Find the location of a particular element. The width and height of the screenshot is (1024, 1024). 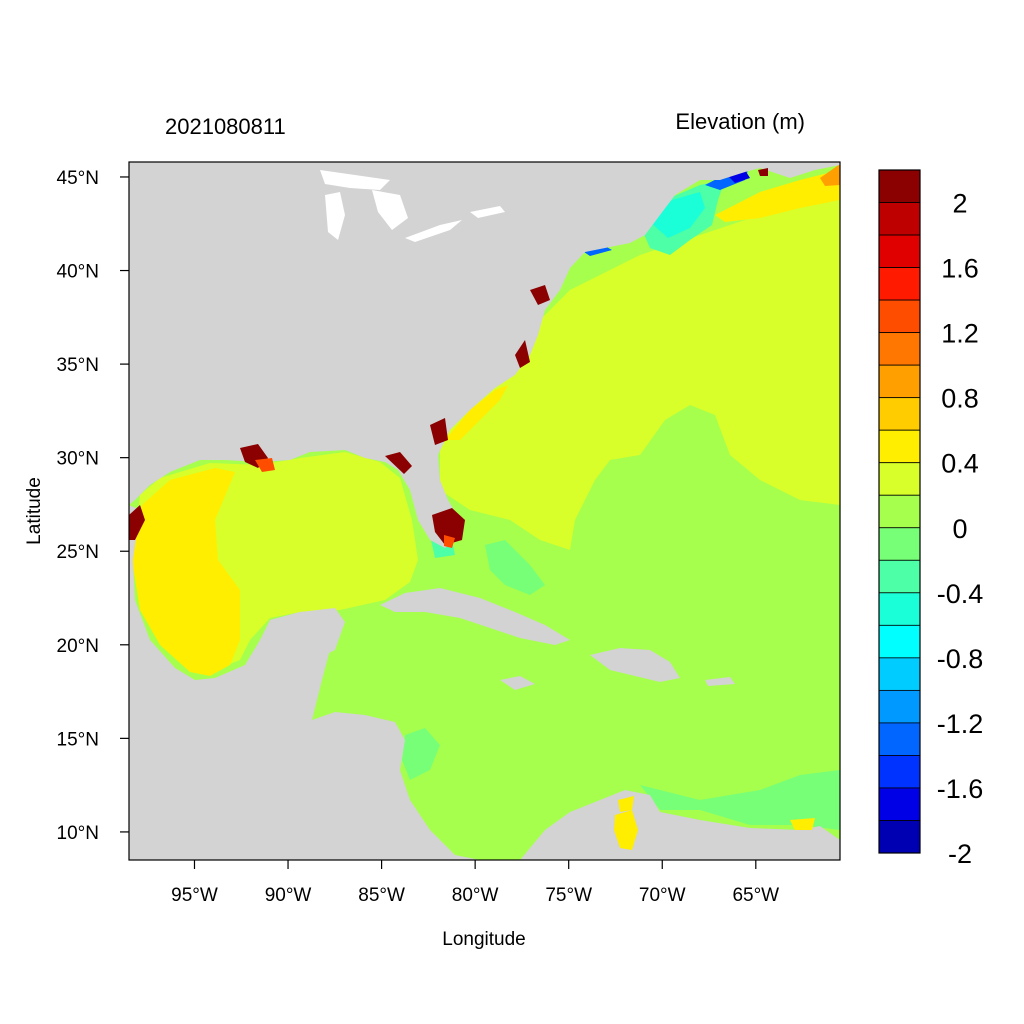

gulf-of-maine-core is located at coordinates (677, 215).